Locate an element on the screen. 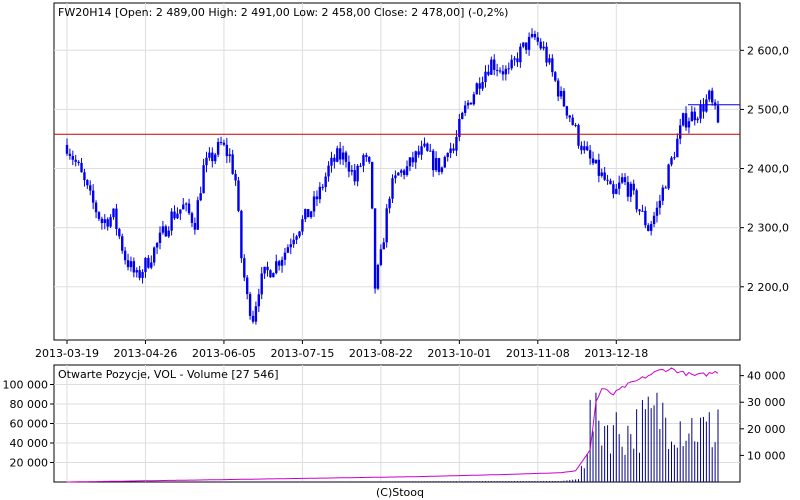 Image resolution: width=800 pixels, height=500 pixels. volume-left-tick-label: 40 000 is located at coordinates (29, 443).